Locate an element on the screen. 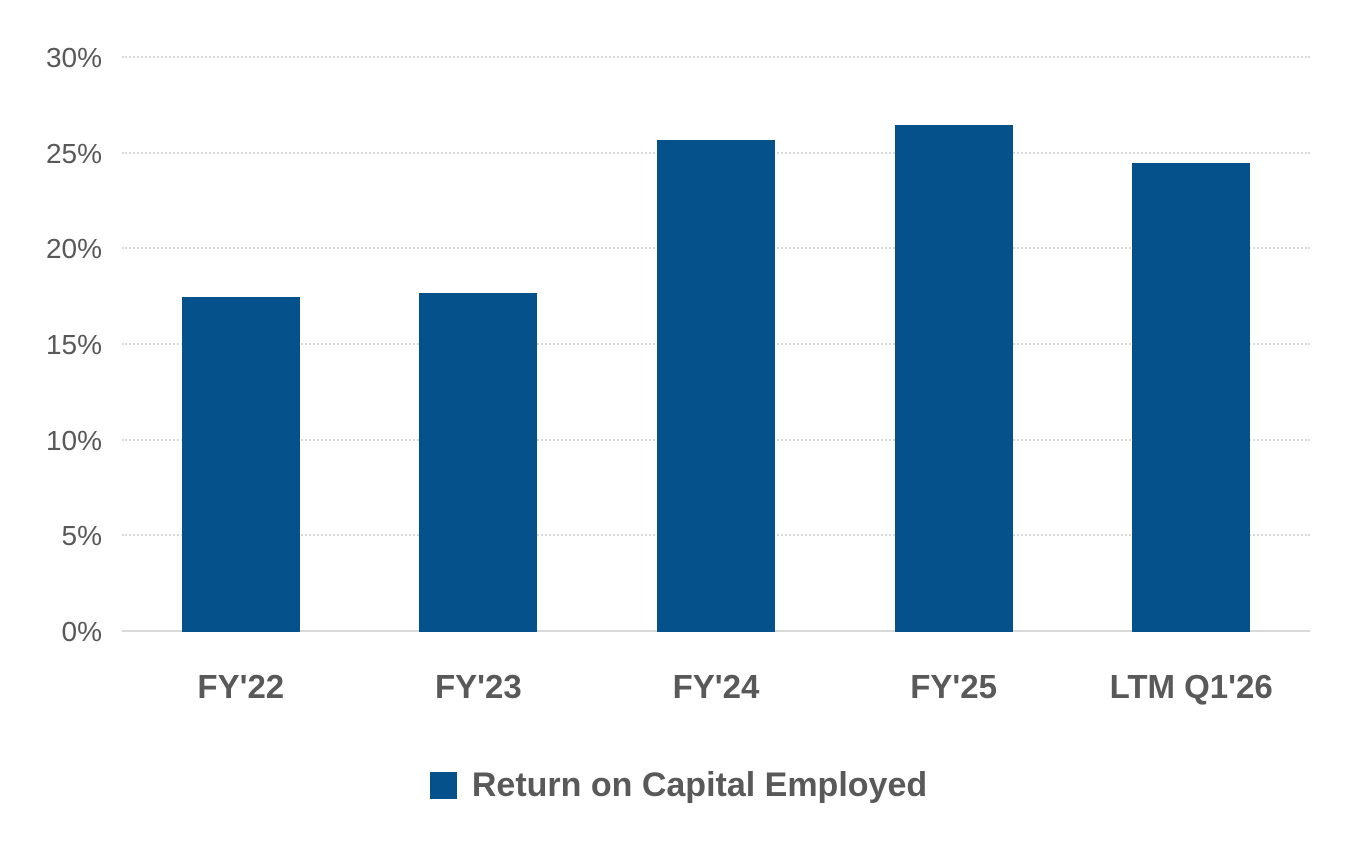  legend: Return on Capital Employed is located at coordinates (678, 785).